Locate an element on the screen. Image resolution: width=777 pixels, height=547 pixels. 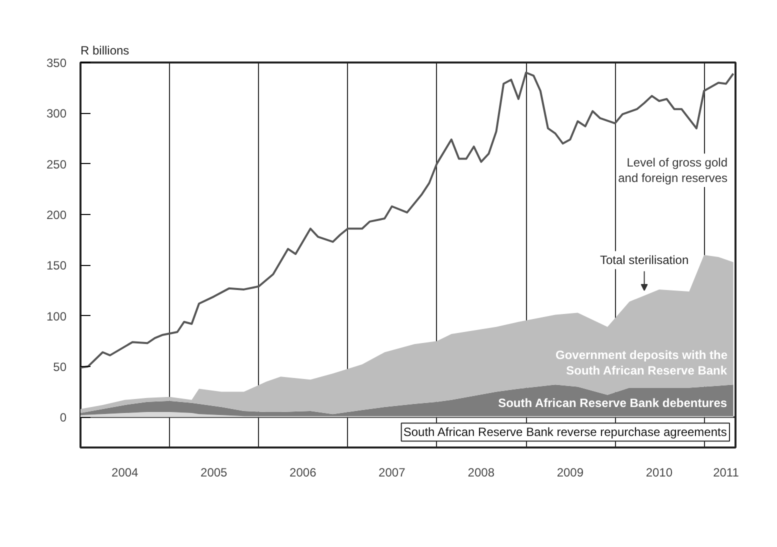
series-label: South African Reserve Bank debentures is located at coordinates (613, 403).